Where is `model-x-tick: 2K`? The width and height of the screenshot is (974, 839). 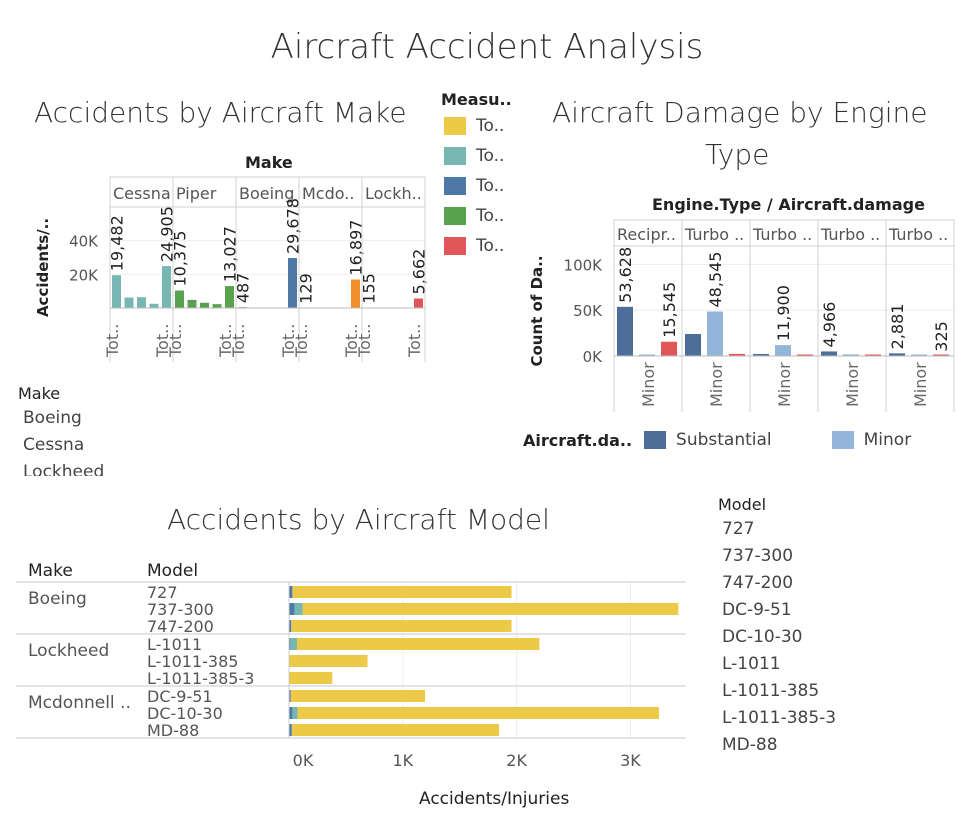
model-x-tick: 2K is located at coordinates (516, 760).